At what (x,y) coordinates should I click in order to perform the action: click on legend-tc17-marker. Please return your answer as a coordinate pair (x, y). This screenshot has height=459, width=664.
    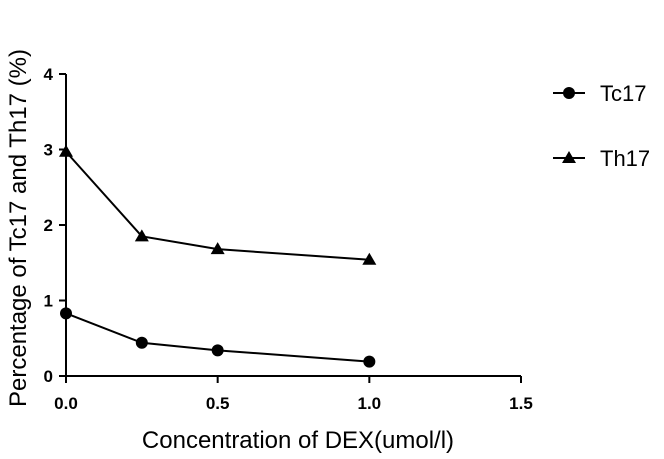
    Looking at the image, I should click on (569, 93).